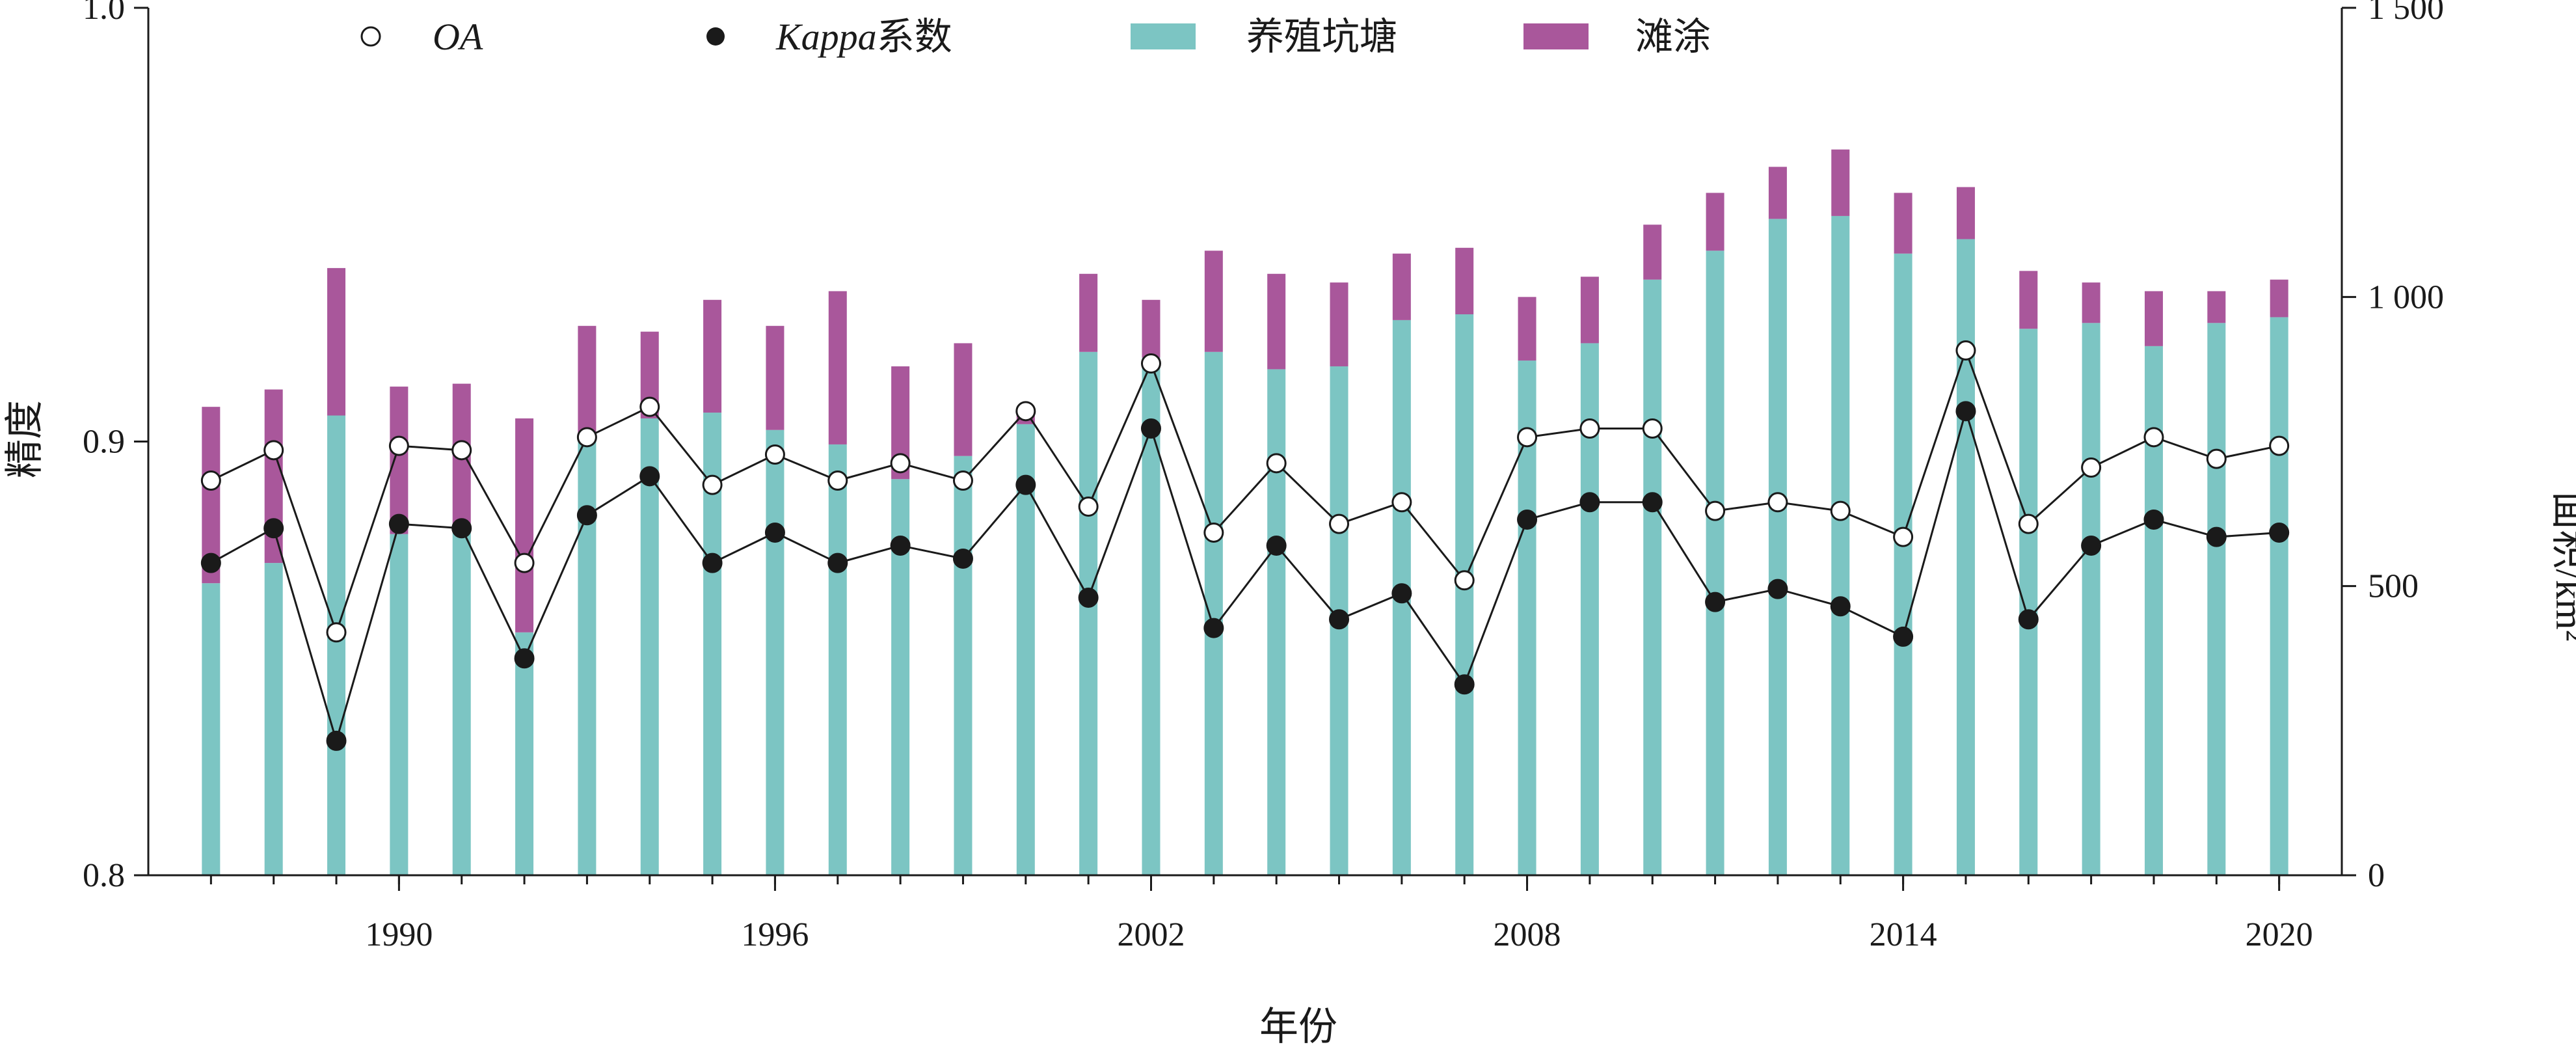 This screenshot has width=2576, height=1049. What do you see at coordinates (399, 460) in the screenshot?
I see `bar-tidal-flat-1990` at bounding box center [399, 460].